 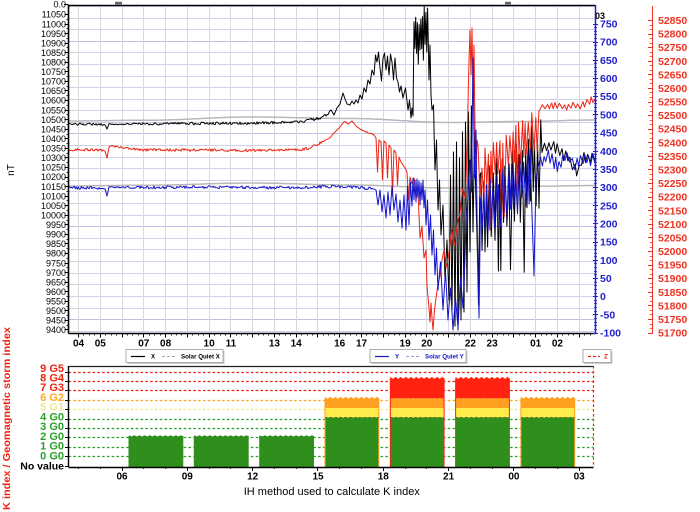 I want to click on svg-text: 11, so click(x=231, y=344).